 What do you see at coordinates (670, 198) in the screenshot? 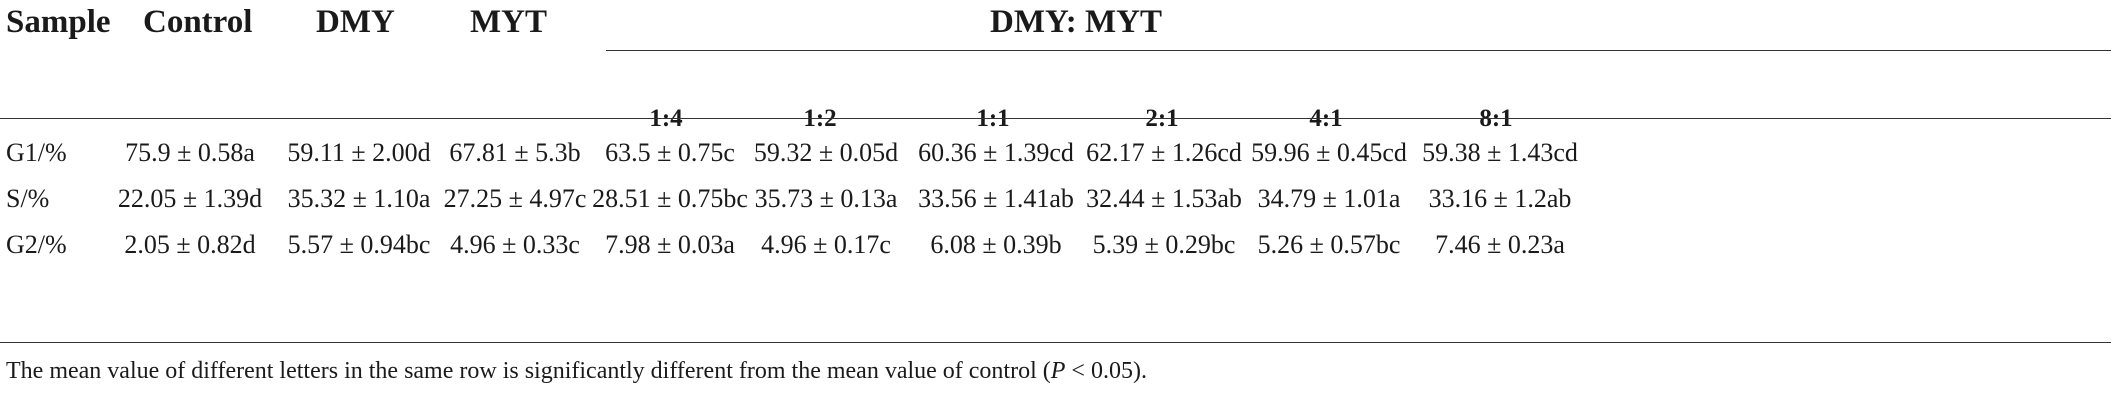
I see `cell-s-ratio-1-4: 28.51 ± 0.75bc` at bounding box center [670, 198].